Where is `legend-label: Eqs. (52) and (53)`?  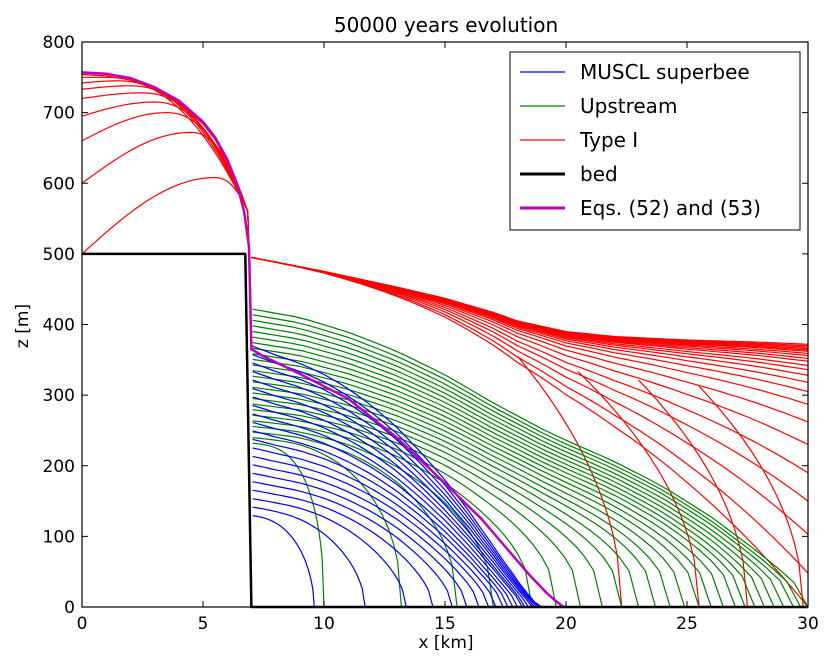
legend-label: Eqs. (52) and (53) is located at coordinates (670, 208).